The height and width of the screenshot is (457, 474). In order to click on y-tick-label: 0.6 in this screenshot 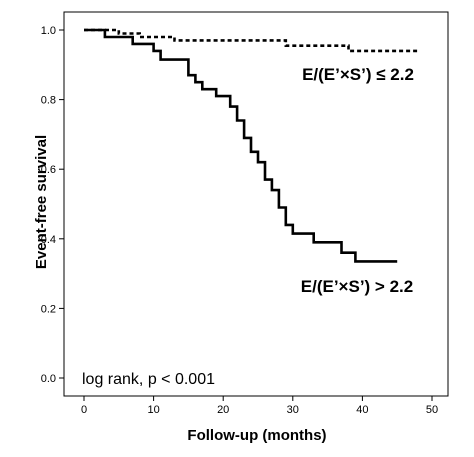, I will do `click(48, 170)`.